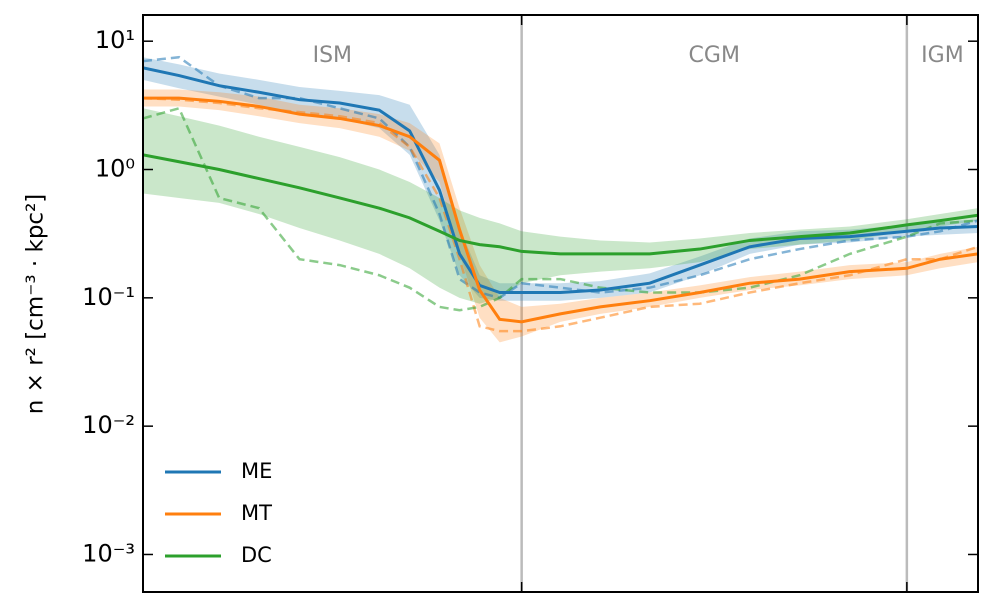 This screenshot has width=996, height=610. Describe the element at coordinates (36, 304) in the screenshot. I see `y-axis-label: n × r² [cm⁻³ · kpc²]` at that location.